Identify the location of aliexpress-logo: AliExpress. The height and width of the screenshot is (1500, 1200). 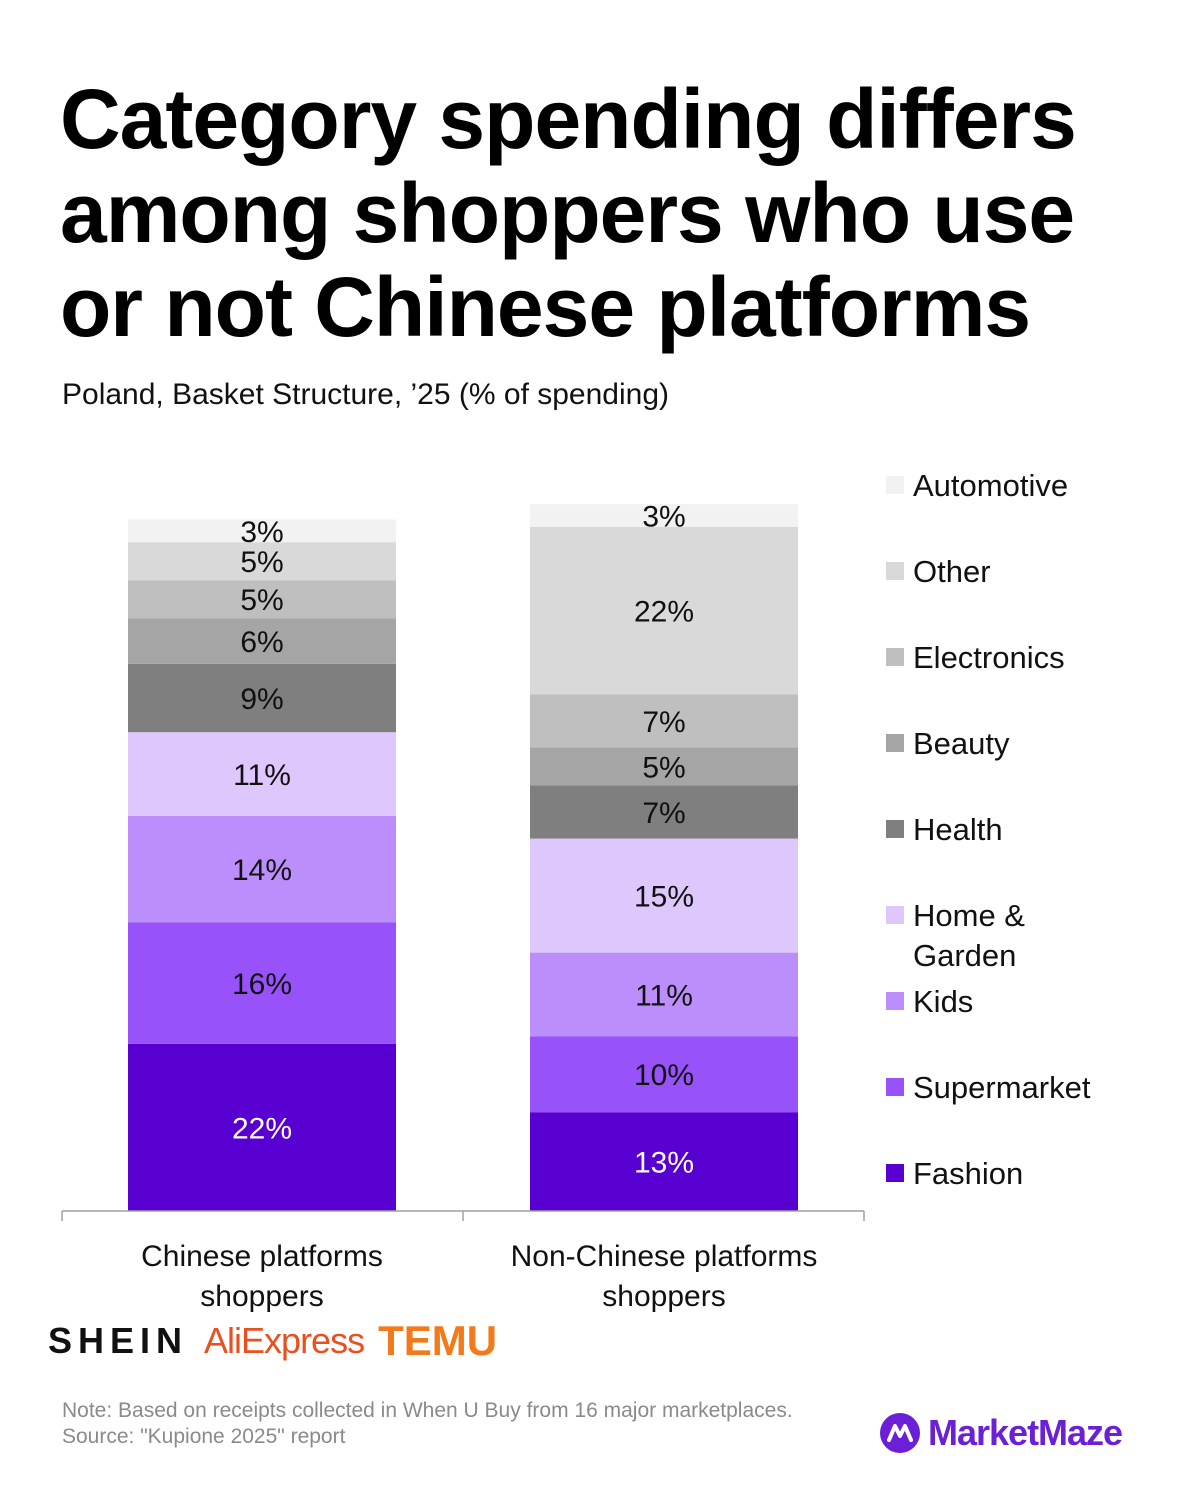
(284, 1340).